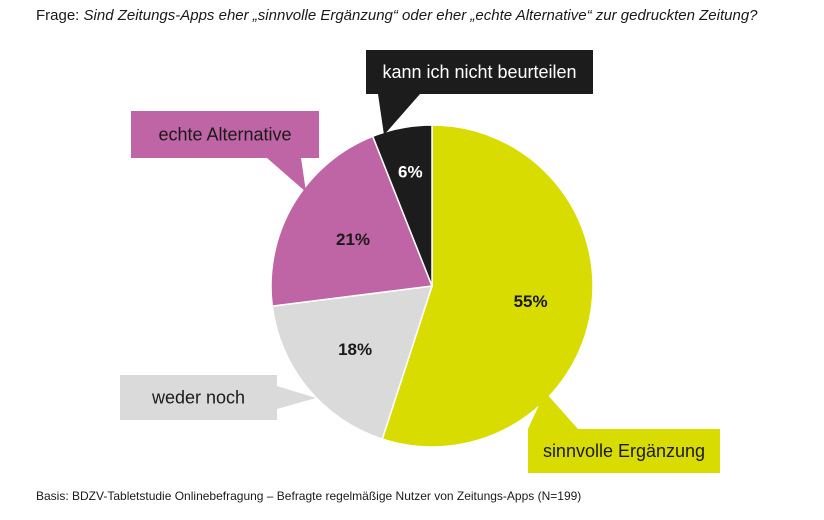 The image size is (824, 520). I want to click on pct-label-echte-alternative: 21%, so click(353, 239).